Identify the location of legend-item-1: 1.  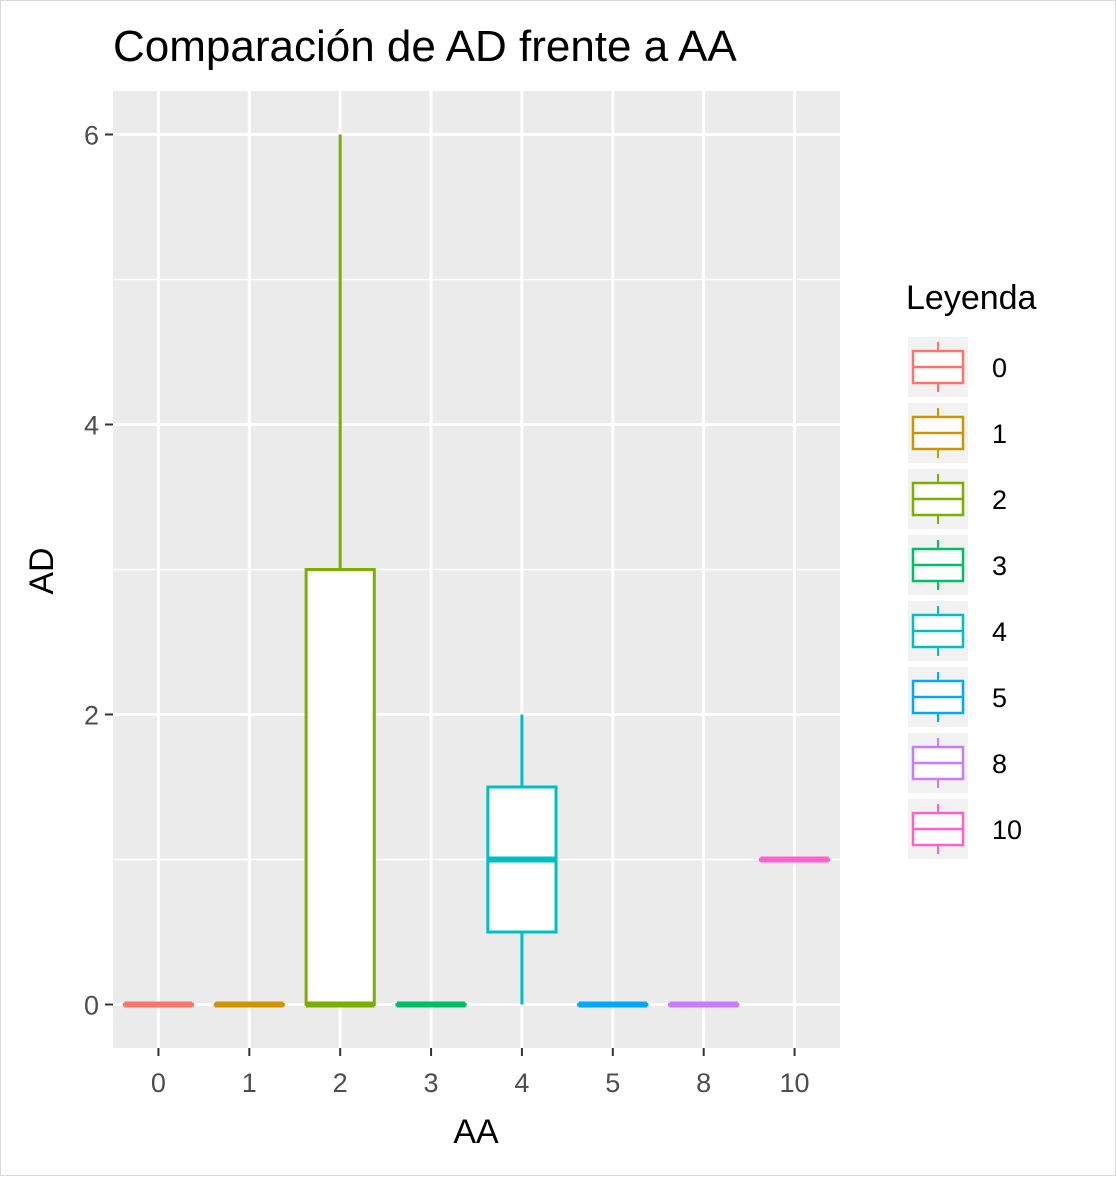
(957, 433).